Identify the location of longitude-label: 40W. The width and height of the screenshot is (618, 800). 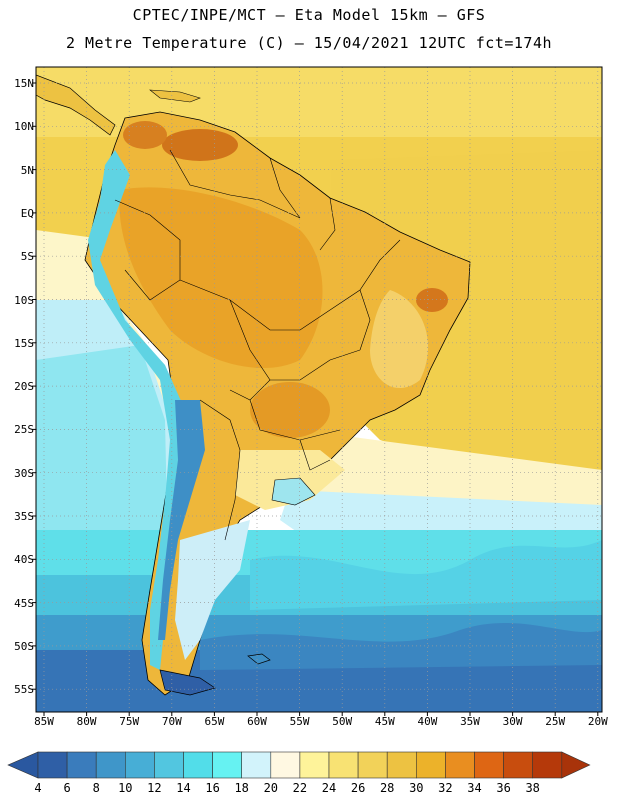
(427, 721).